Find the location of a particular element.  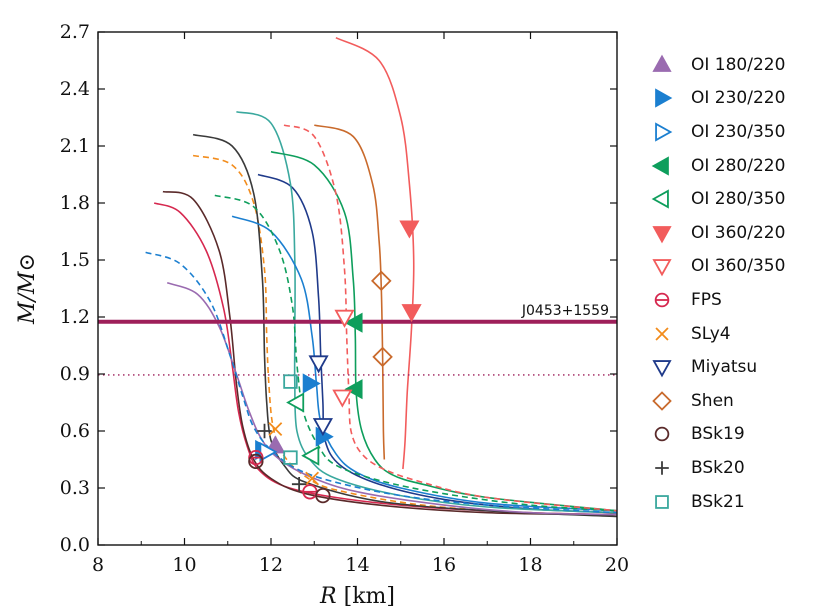

y-tick-label: 2.1 is located at coordinates (75, 146).